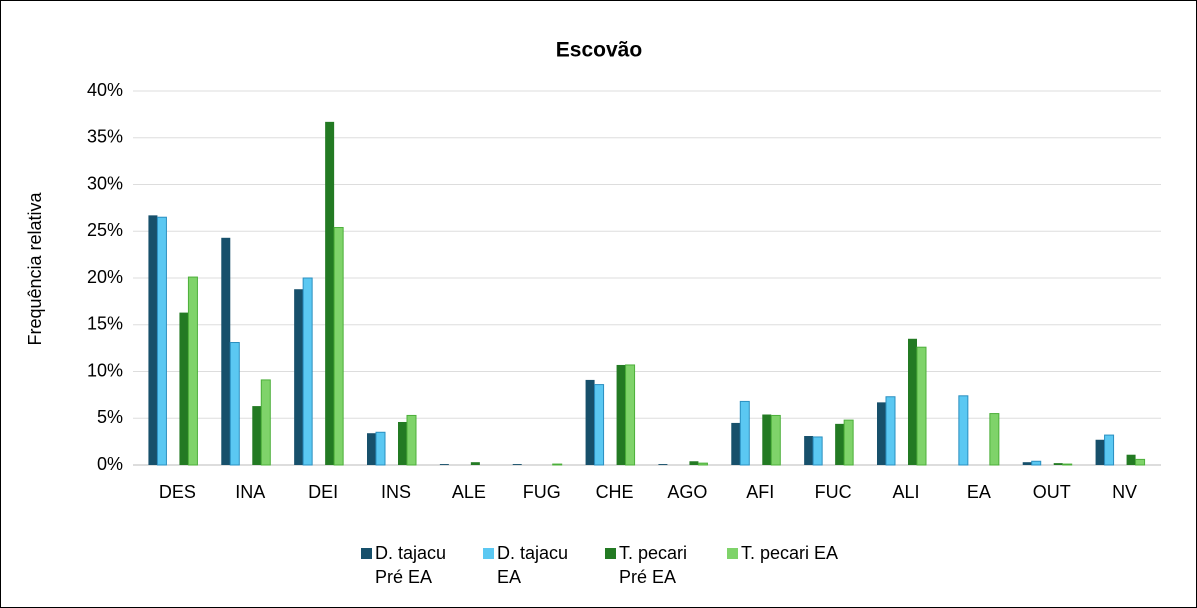  What do you see at coordinates (979, 492) in the screenshot?
I see `x-tick-label: EA` at bounding box center [979, 492].